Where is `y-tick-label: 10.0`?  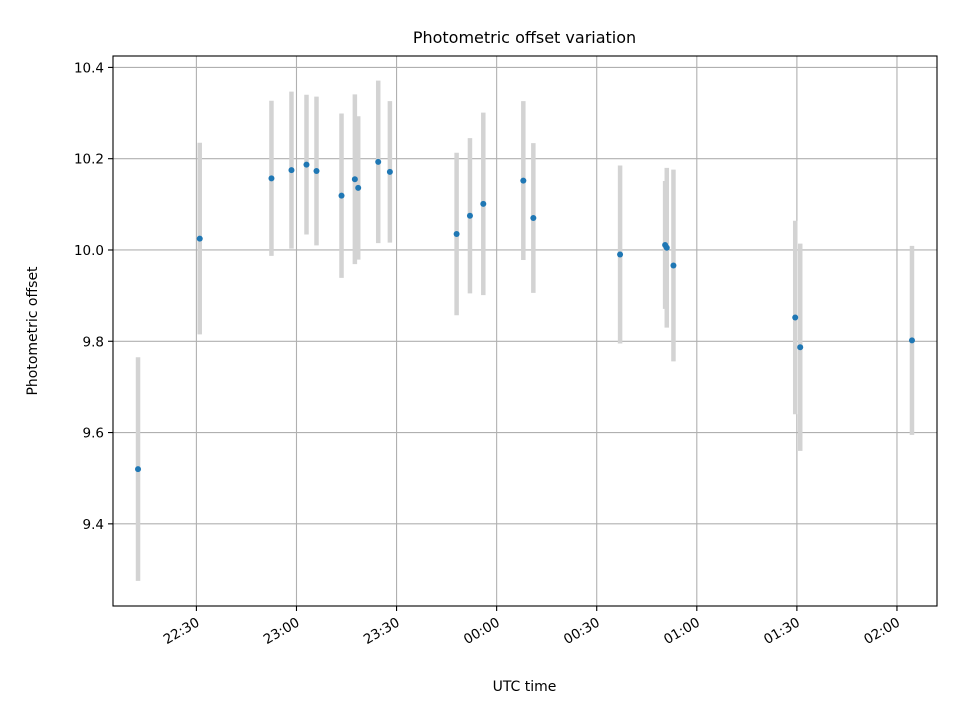 y-tick-label: 10.0 is located at coordinates (89, 251).